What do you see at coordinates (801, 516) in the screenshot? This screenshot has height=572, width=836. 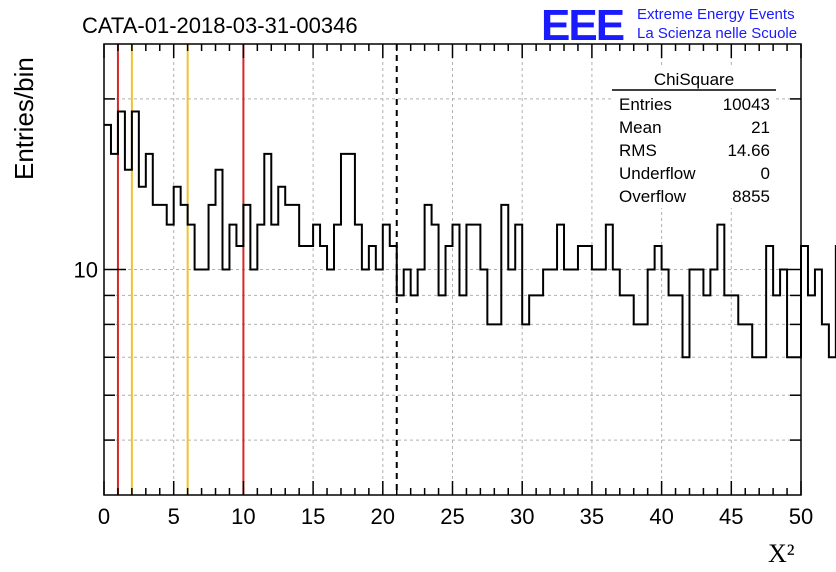 I see `x-tick-label: 50` at bounding box center [801, 516].